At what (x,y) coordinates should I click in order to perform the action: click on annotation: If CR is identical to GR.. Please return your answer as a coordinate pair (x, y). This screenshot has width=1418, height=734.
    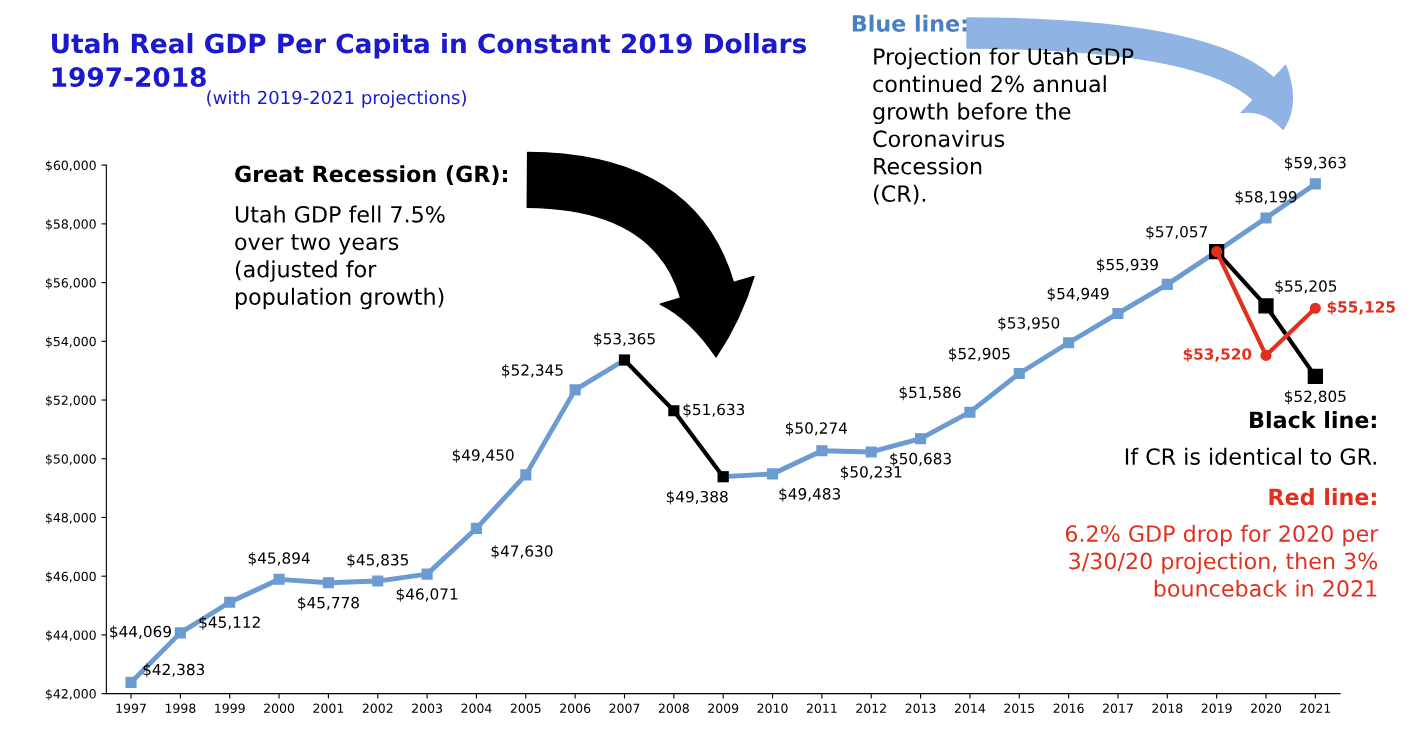
    Looking at the image, I should click on (1250, 456).